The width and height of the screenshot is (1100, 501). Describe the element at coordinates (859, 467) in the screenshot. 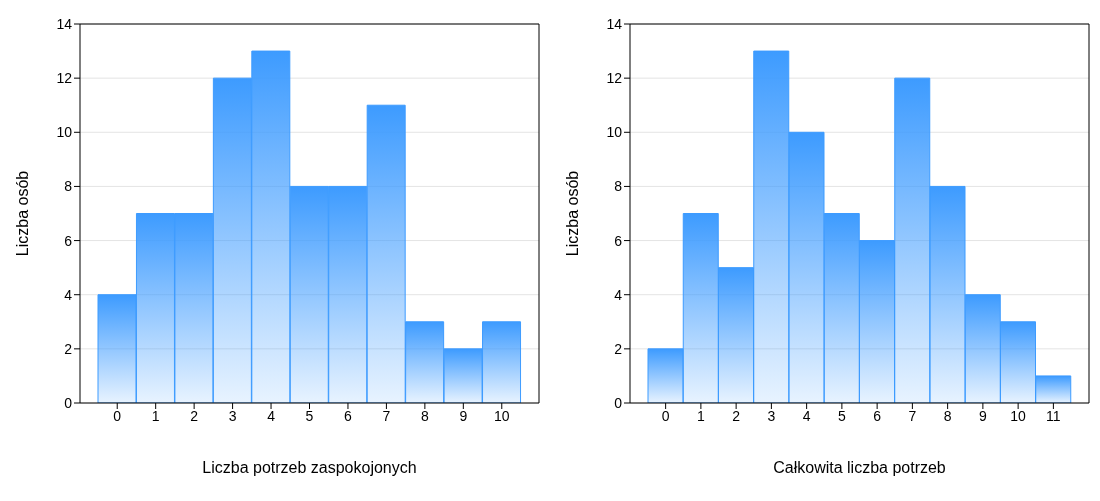

I see `x-axis-title: Całkowita liczba potrzeb` at that location.